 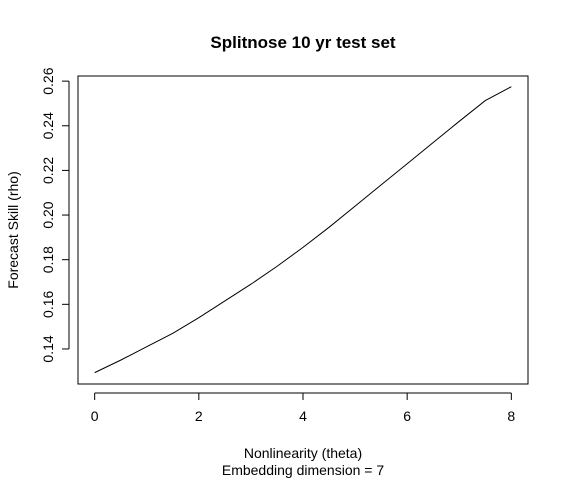 What do you see at coordinates (511, 416) in the screenshot?
I see `x-tick-label: 8` at bounding box center [511, 416].